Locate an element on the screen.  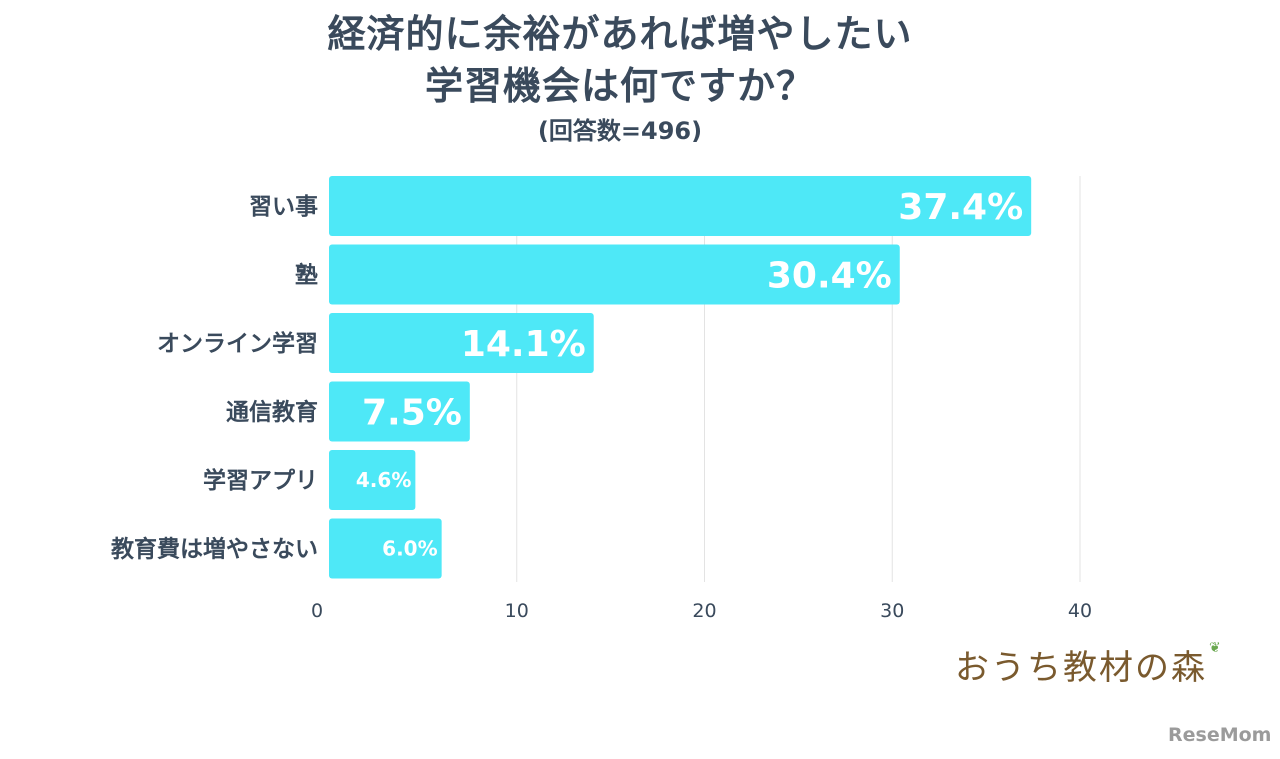
category-label-4: 学習アプリ is located at coordinates (260, 480).